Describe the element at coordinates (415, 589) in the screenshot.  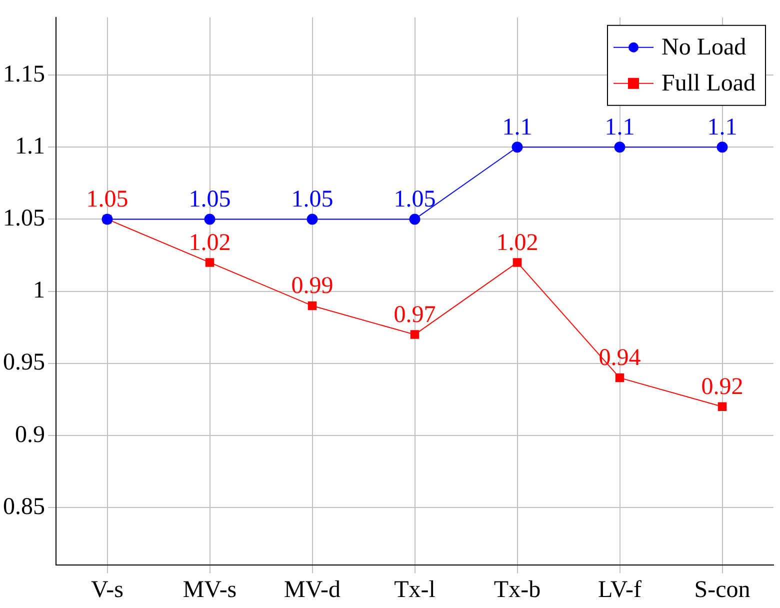
I see `x-tick-label: Tx-l` at that location.